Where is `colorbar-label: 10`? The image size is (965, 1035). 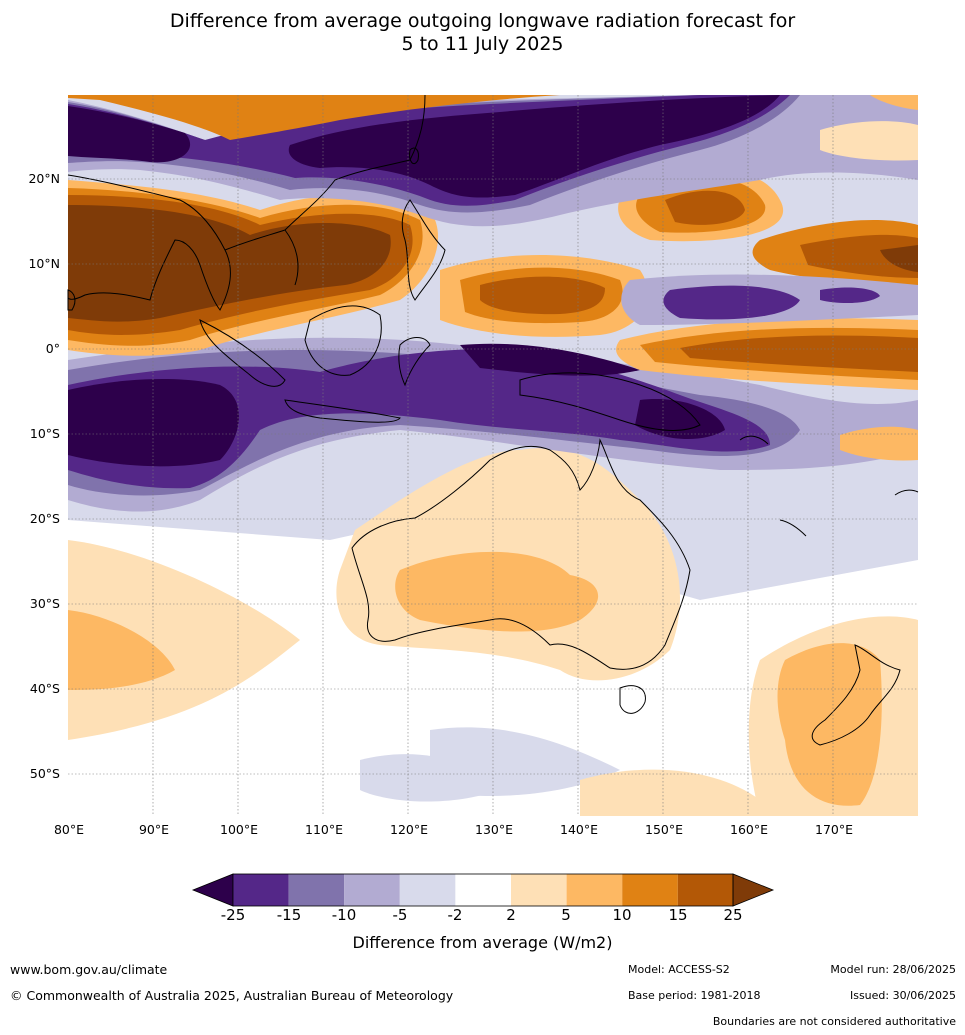 colorbar-label: 10 is located at coordinates (622, 915).